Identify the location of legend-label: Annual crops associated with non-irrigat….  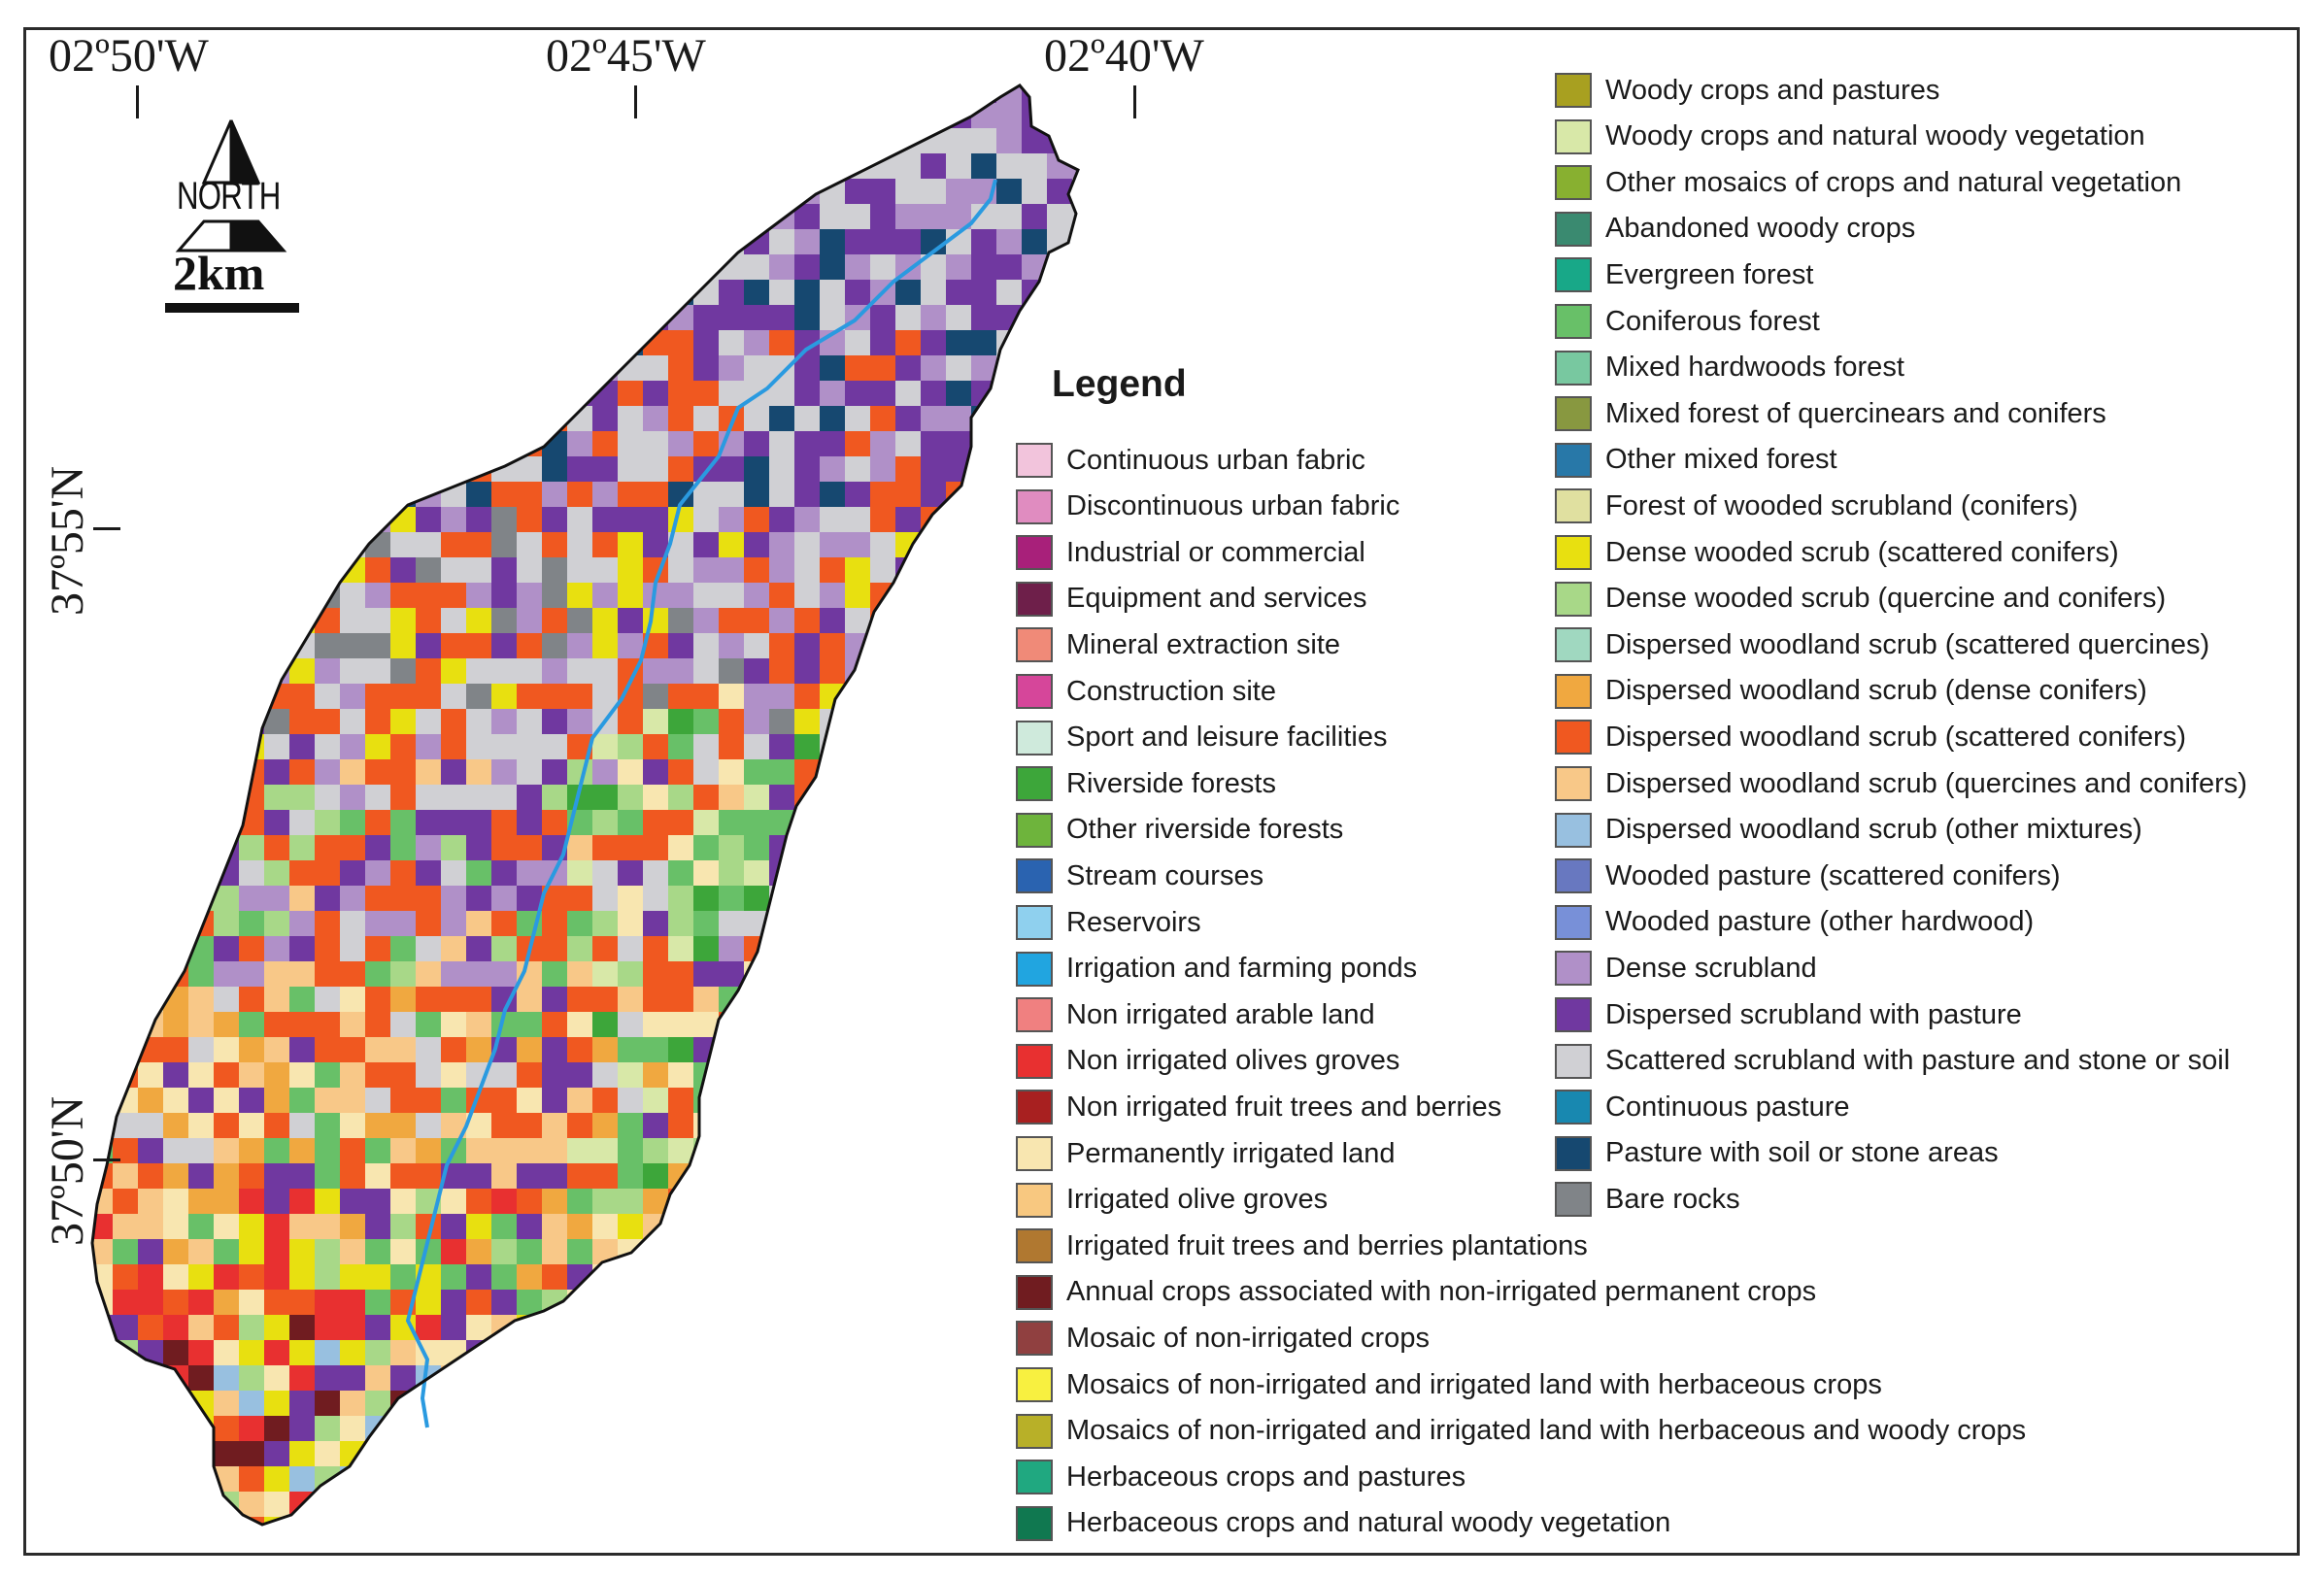
(1441, 1292).